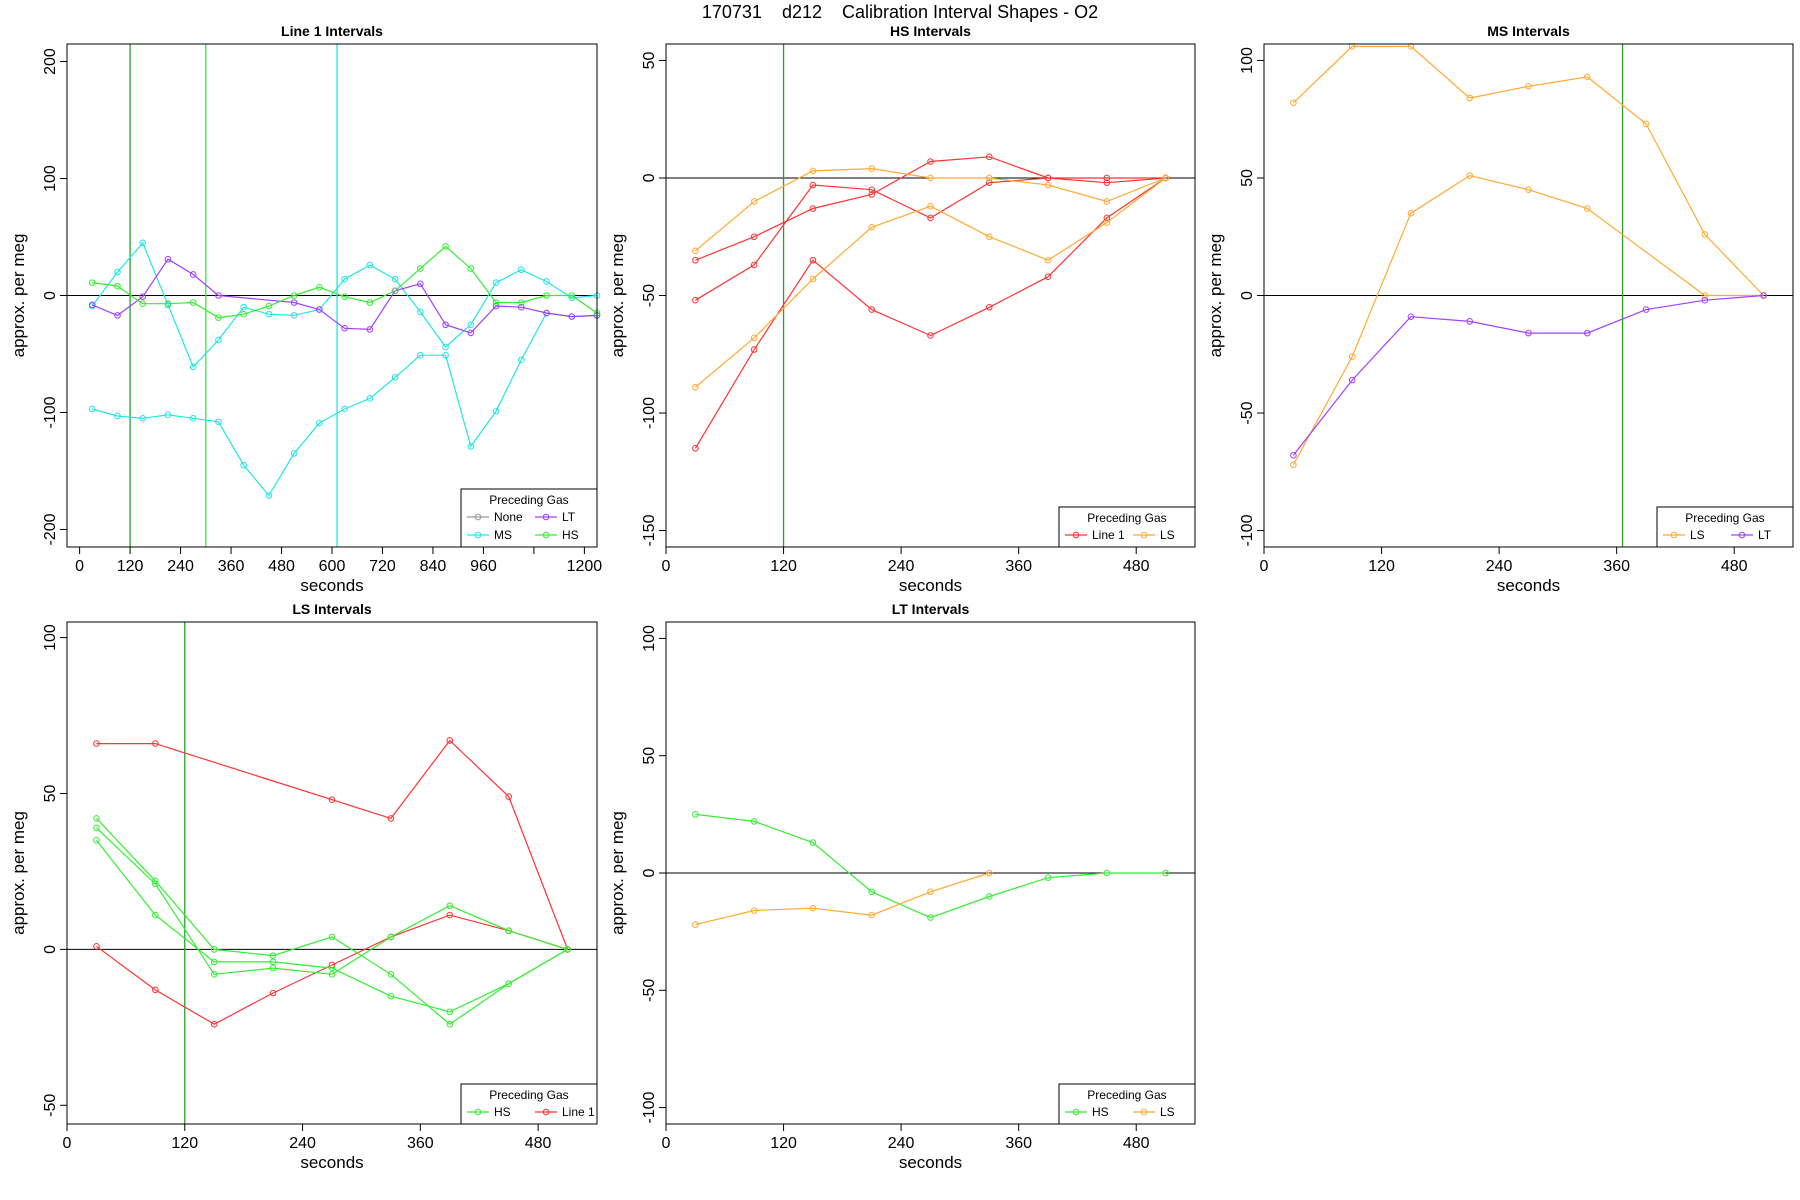 Image resolution: width=1800 pixels, height=1200 pixels. I want to click on chart-0-ytick-label-3: 100, so click(50, 178).